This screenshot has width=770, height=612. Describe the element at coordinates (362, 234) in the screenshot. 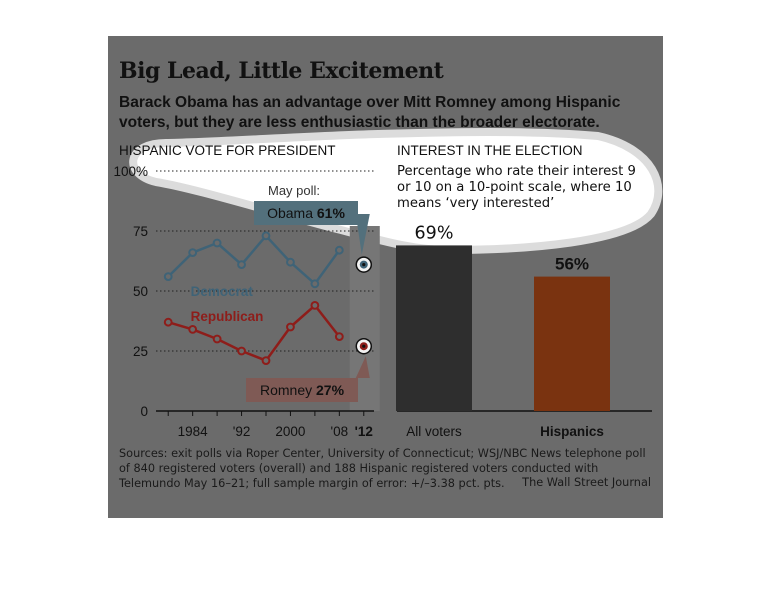

I see `obama-callout-pointer` at that location.